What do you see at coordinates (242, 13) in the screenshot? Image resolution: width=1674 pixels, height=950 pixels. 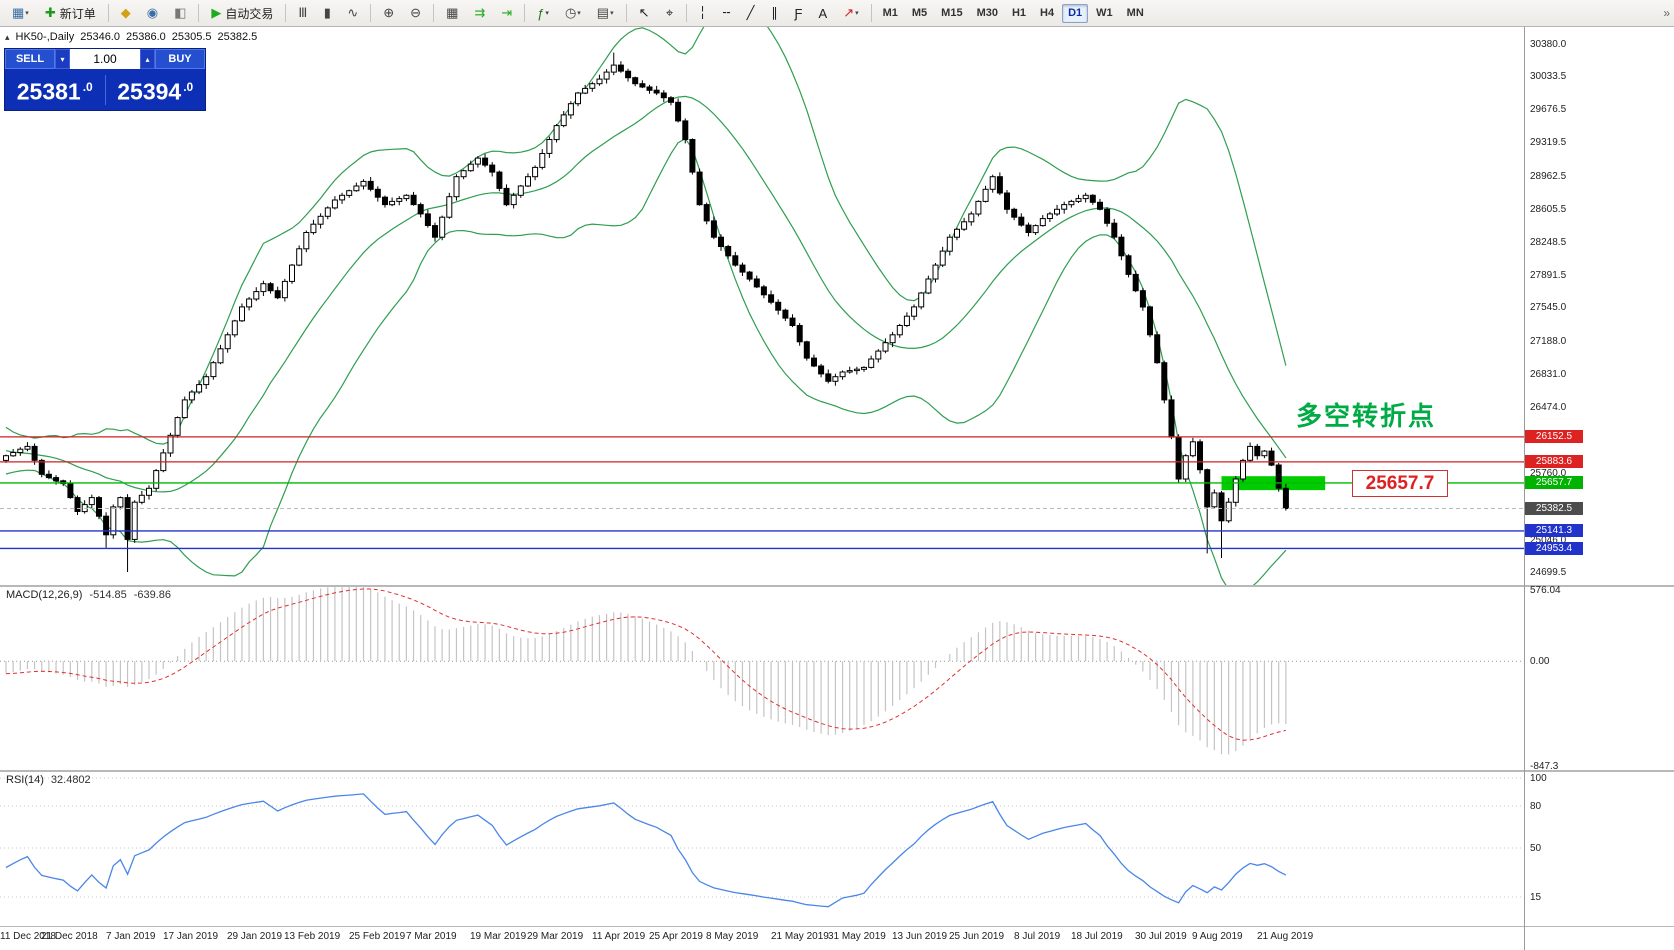 I see `autotrading-button: ▶ 自动交易` at bounding box center [242, 13].